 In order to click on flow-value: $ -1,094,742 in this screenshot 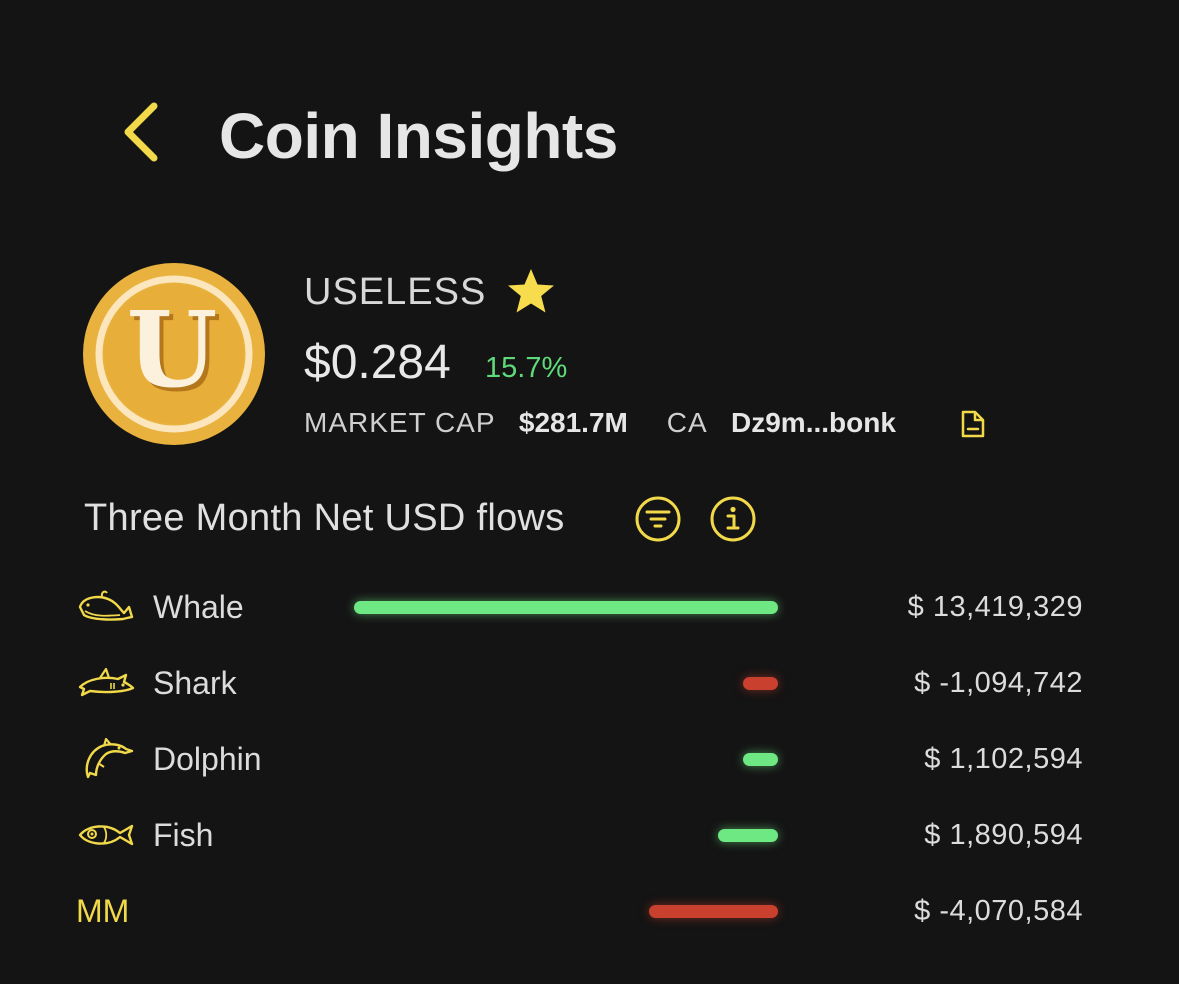, I will do `click(998, 683)`.